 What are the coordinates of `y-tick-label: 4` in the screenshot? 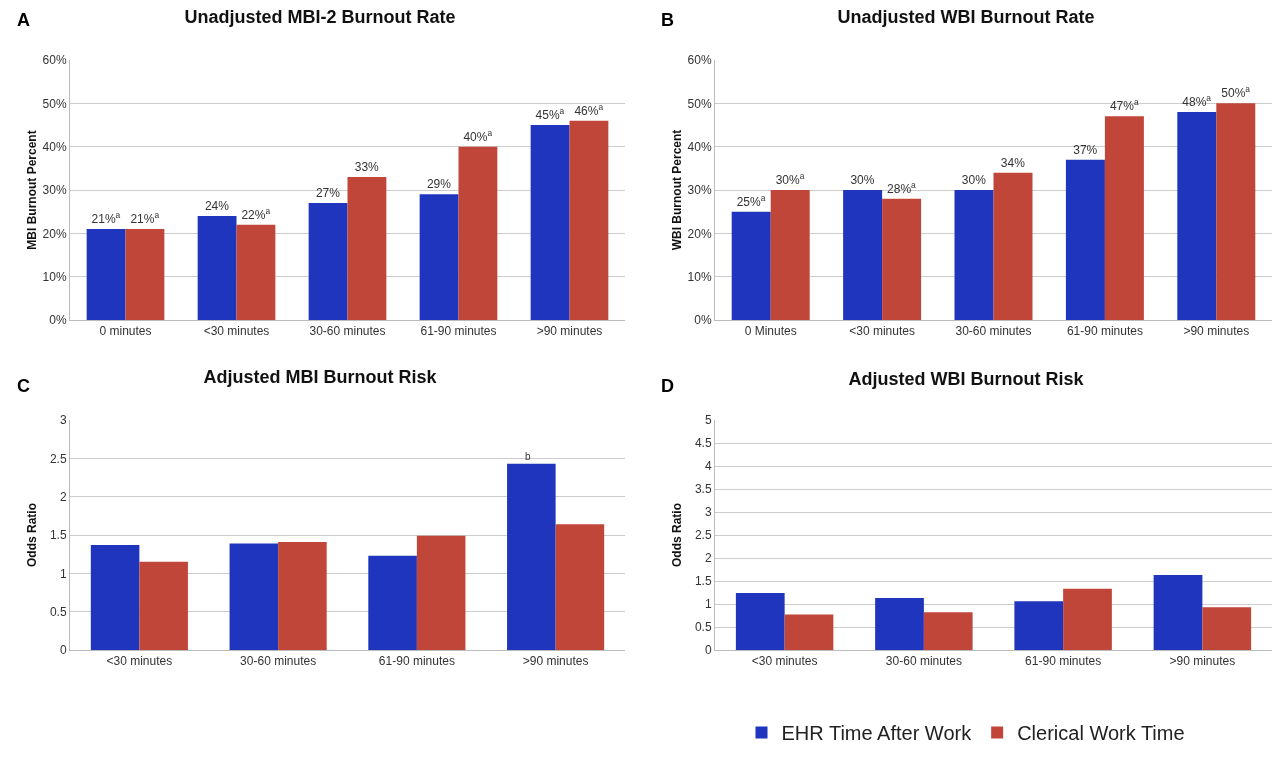 It's located at (708, 466).